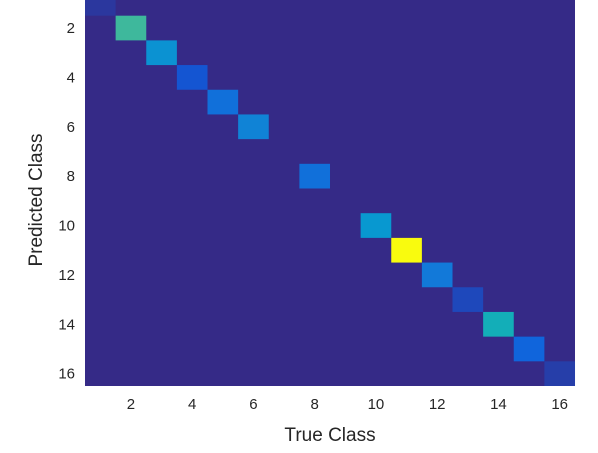 This screenshot has height=453, width=598. I want to click on y-tick-label: 4, so click(71, 77).